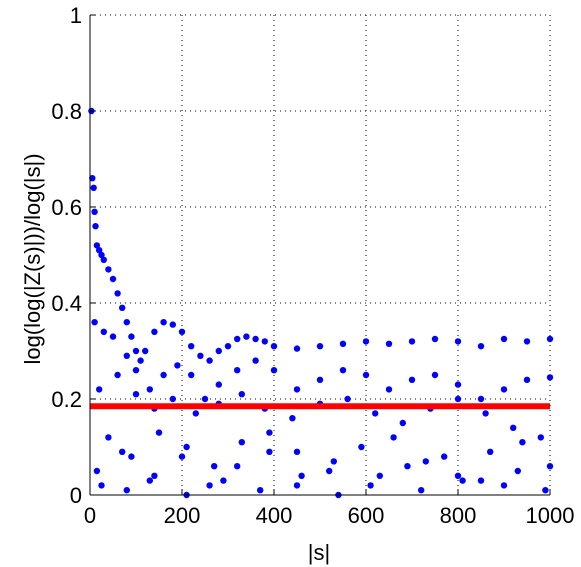 This screenshot has width=581, height=567. Describe the element at coordinates (550, 515) in the screenshot. I see `x-tick-label: 1000` at that location.